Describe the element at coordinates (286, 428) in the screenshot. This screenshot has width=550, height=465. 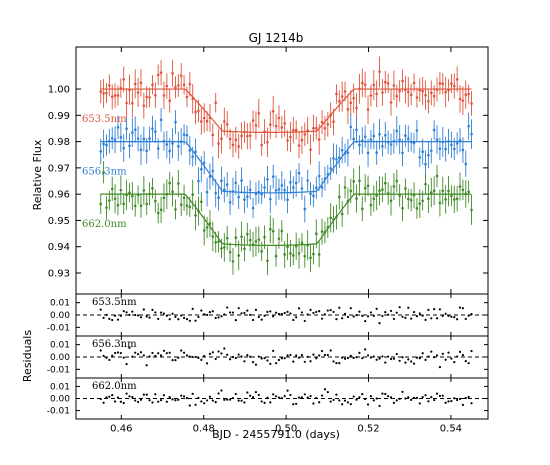
I see `x-tick-label: 0.50` at that location.